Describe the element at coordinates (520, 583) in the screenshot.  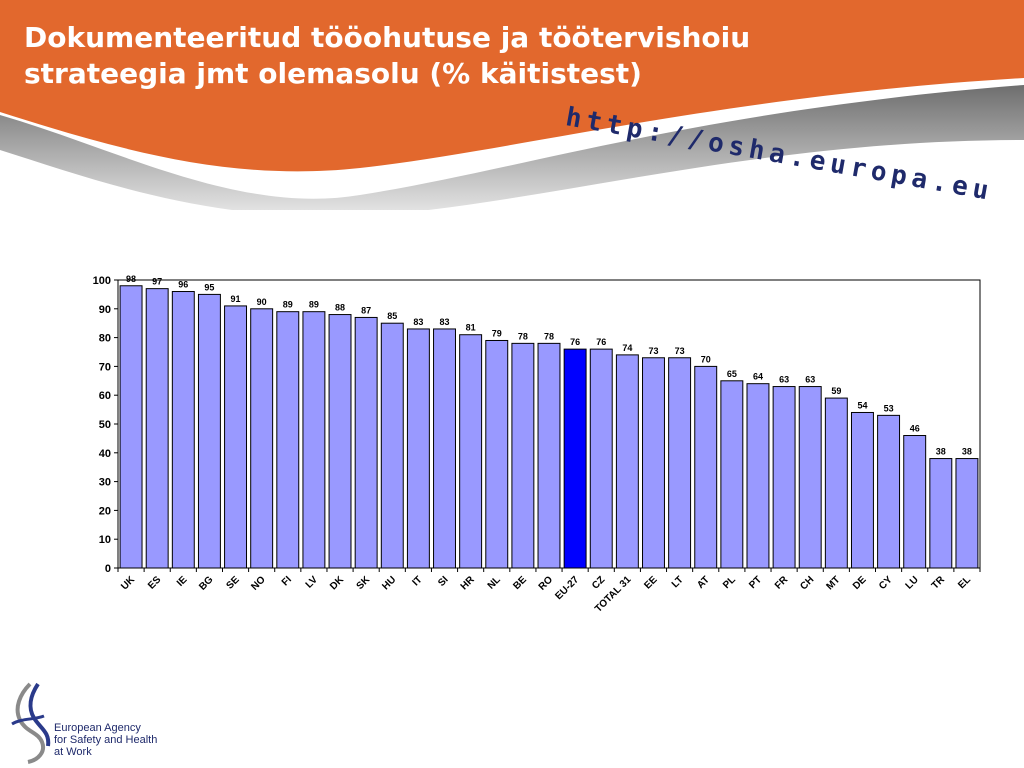
I see `x-tick-label: BE` at that location.